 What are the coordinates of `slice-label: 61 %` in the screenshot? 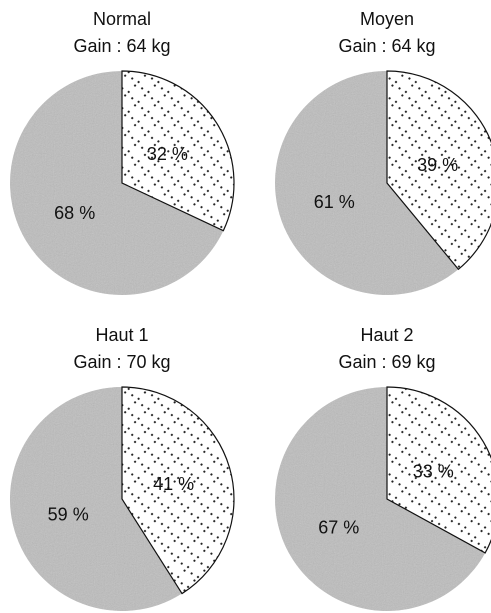 It's located at (334, 202).